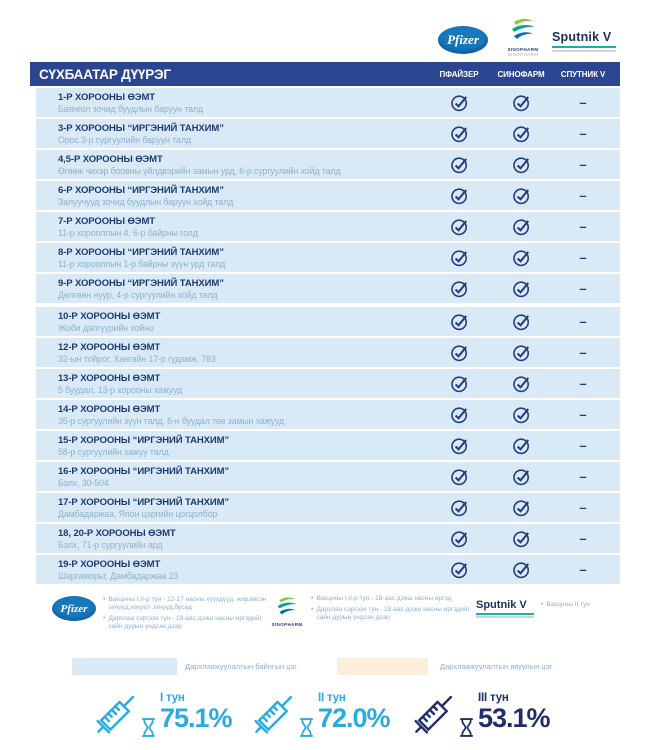 Image resolution: width=647 pixels, height=750 pixels. Describe the element at coordinates (521, 74) in the screenshot. I see `column-header-sinopharm: СИНОФАРМ` at that location.